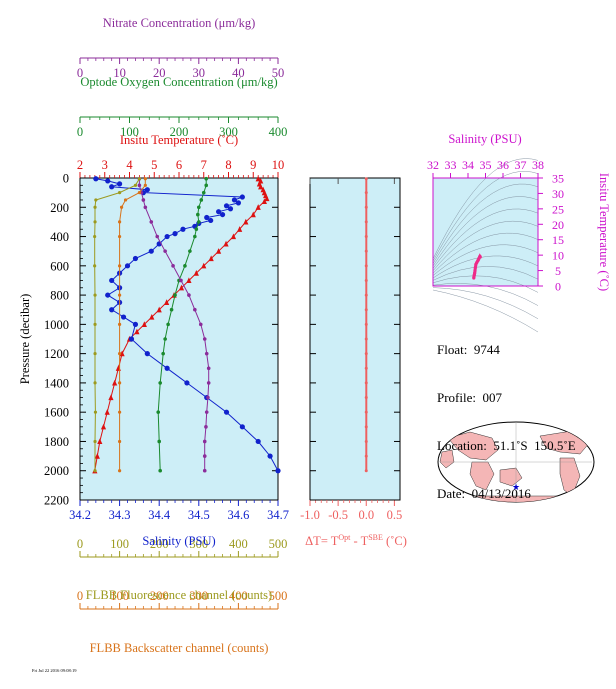 The image size is (616, 689). Describe the element at coordinates (228, 132) in the screenshot. I see `oxygen-tick-label: 300` at that location.